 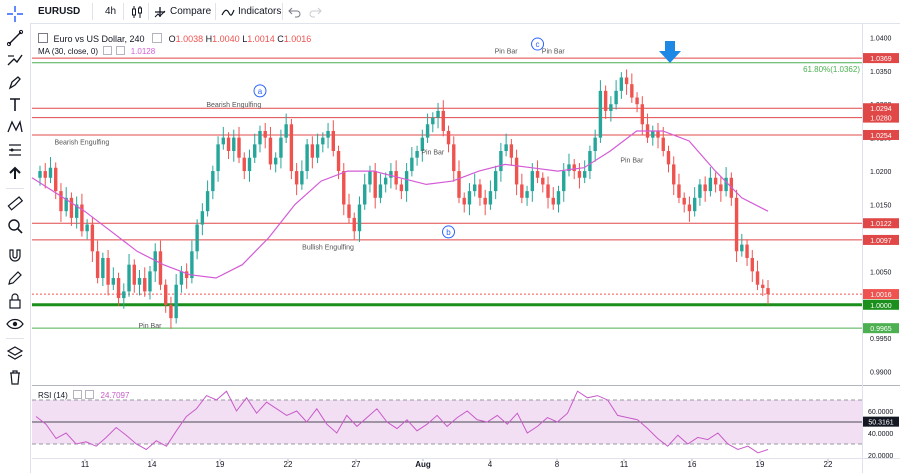 What do you see at coordinates (226, 39) in the screenshot?
I see `high-value: 1.0040` at bounding box center [226, 39].